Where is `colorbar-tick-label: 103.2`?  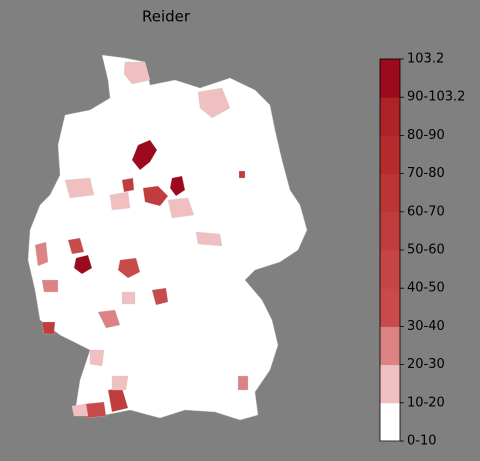 colorbar-tick-label: 103.2 is located at coordinates (425, 59).